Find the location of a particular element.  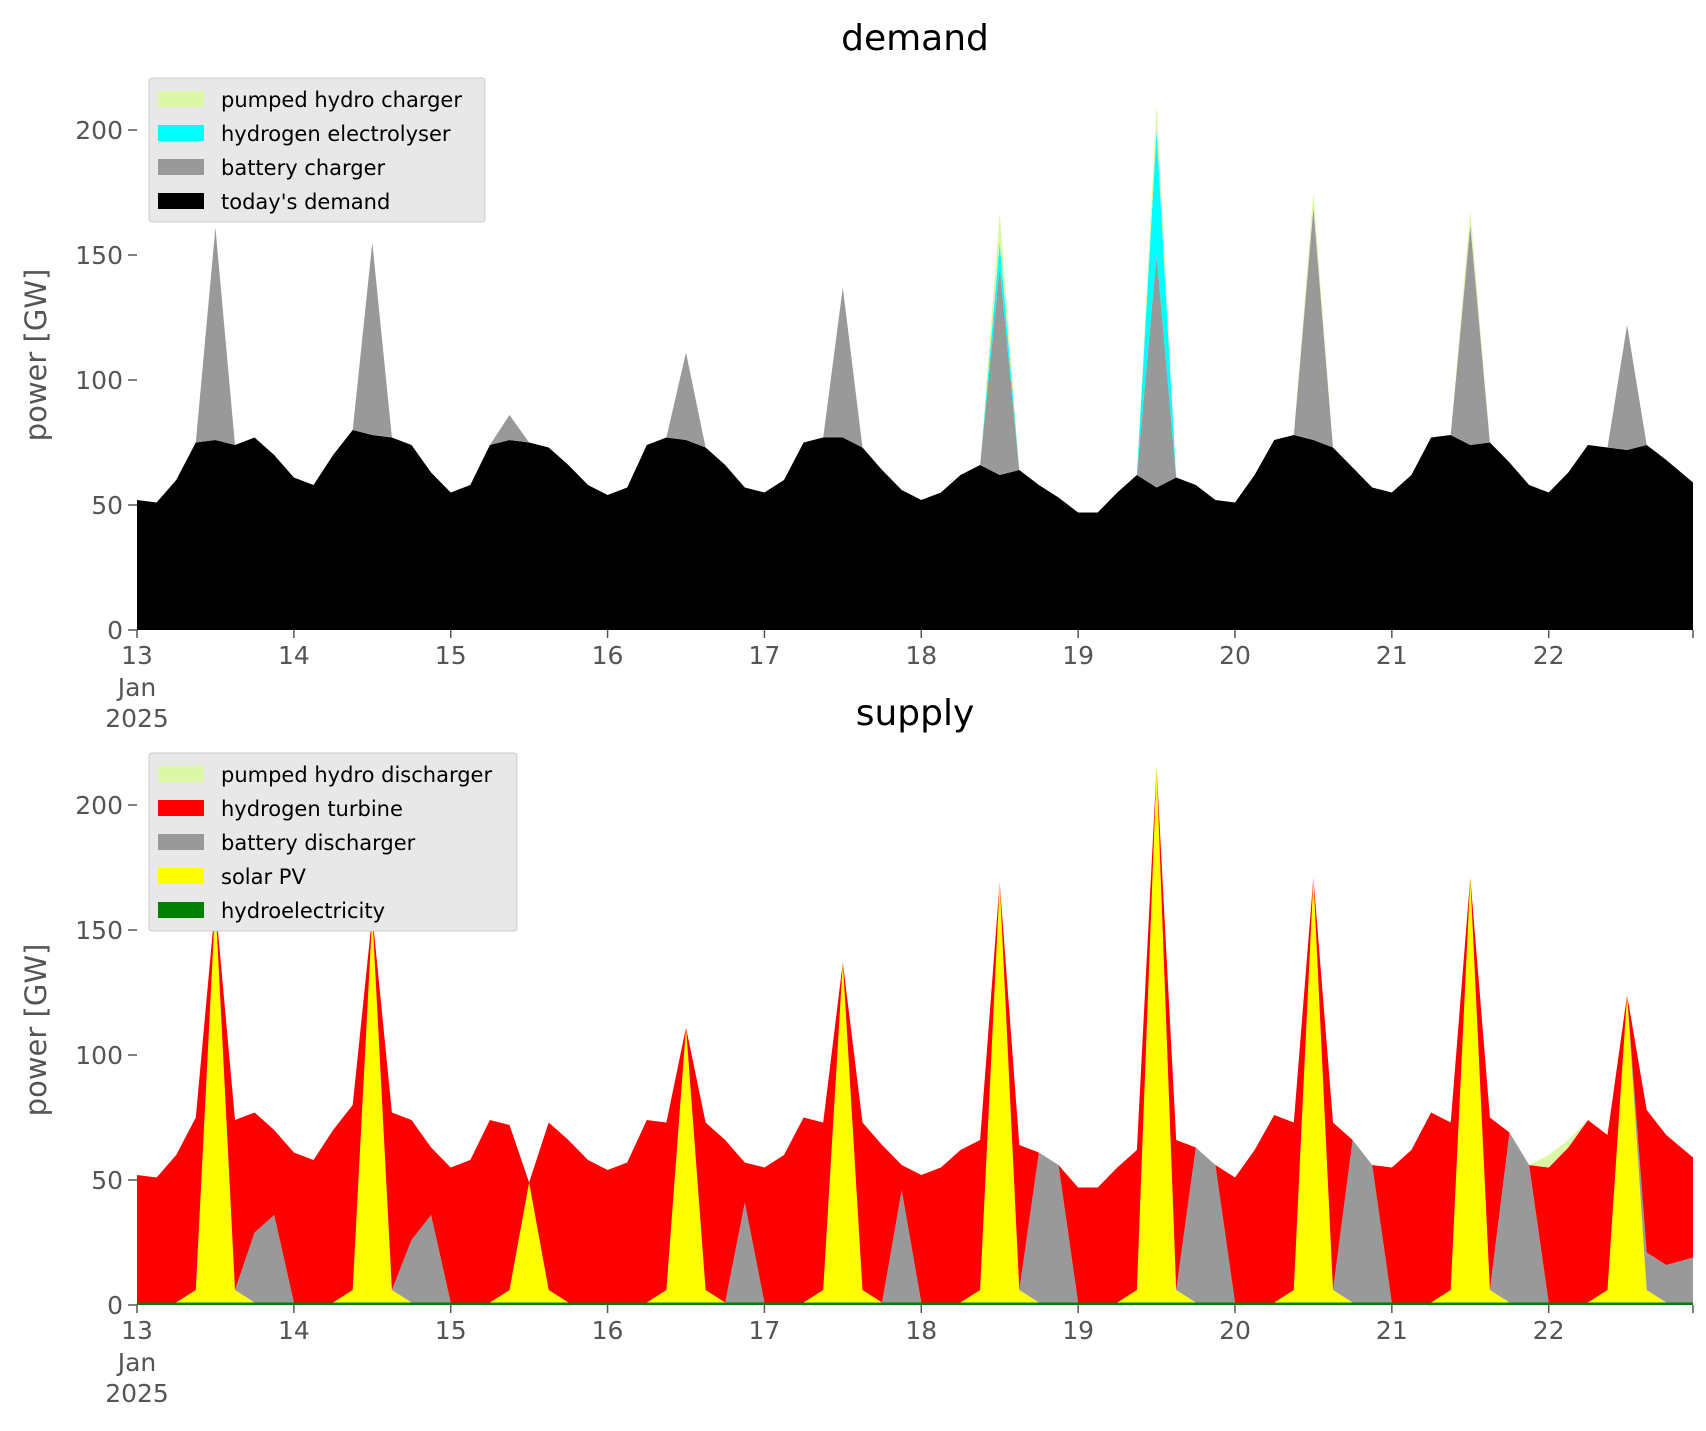

area-hydro is located at coordinates (915, 1303).